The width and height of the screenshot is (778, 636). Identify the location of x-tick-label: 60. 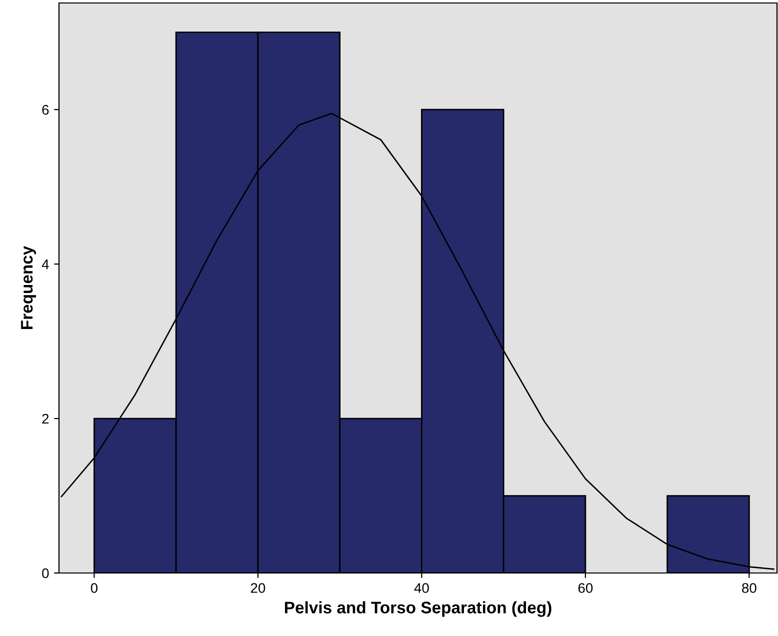
(585, 588).